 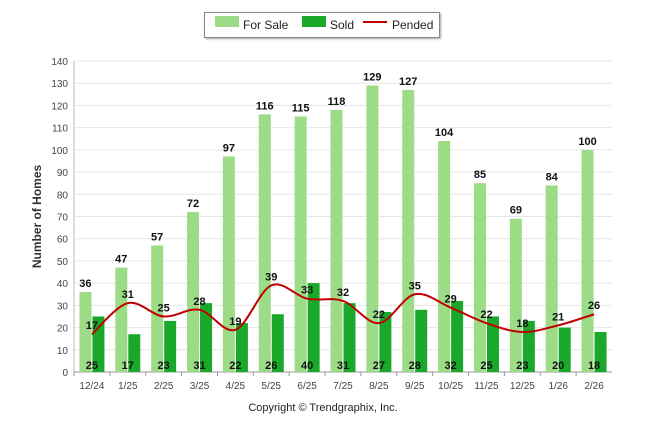 I want to click on y-tick-label: 60, so click(x=63, y=240).